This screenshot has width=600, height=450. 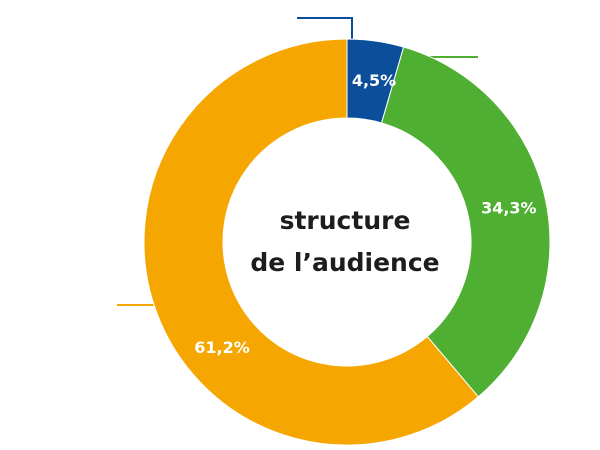 What do you see at coordinates (374, 80) in the screenshot?
I see `slice-label: 4,5%` at bounding box center [374, 80].